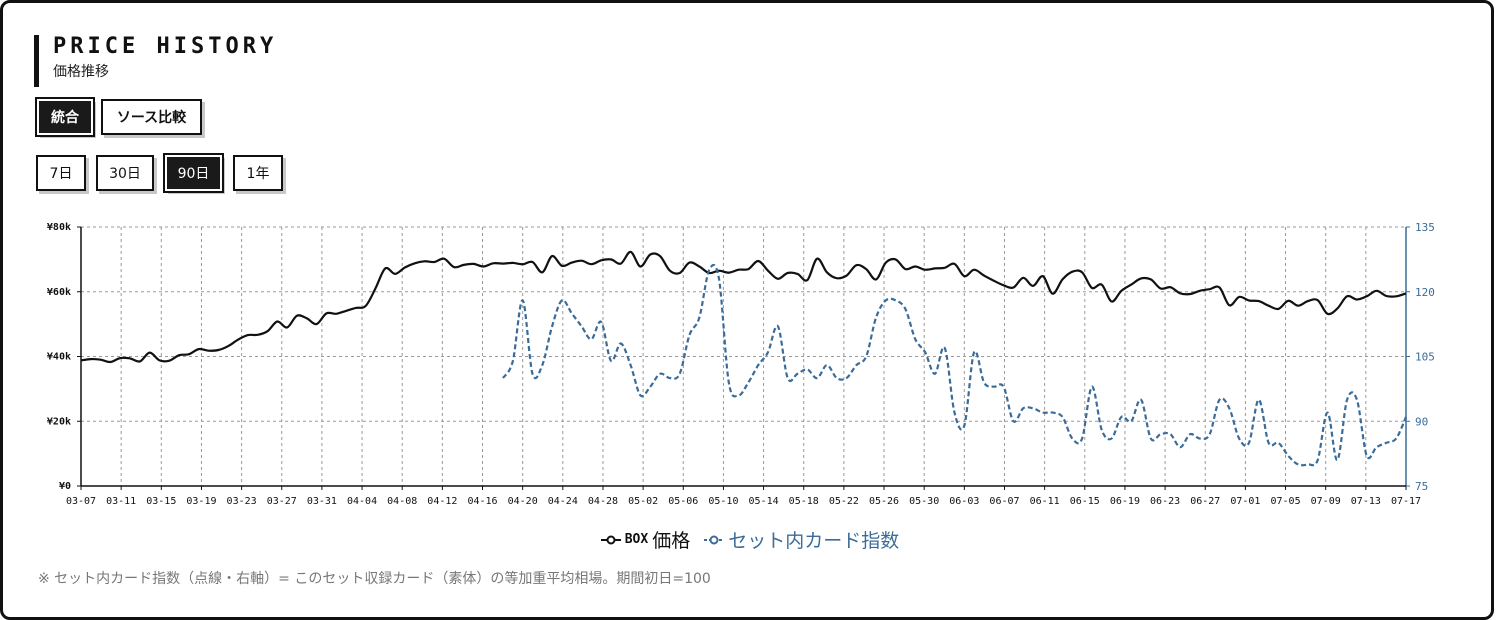 This screenshot has width=1500, height=620. What do you see at coordinates (201, 501) in the screenshot?
I see `x-tick-label: 03-19` at bounding box center [201, 501].